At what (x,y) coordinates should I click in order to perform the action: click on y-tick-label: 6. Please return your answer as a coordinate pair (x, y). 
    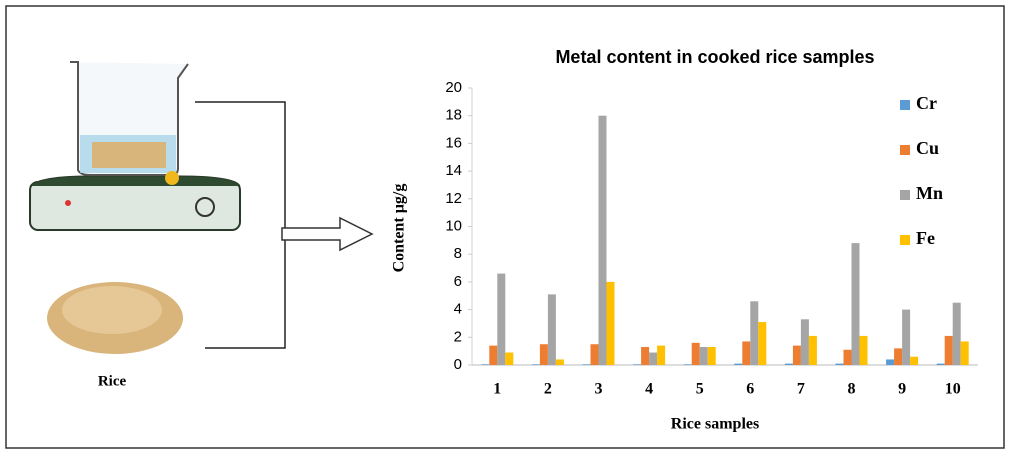
    Looking at the image, I should click on (458, 281).